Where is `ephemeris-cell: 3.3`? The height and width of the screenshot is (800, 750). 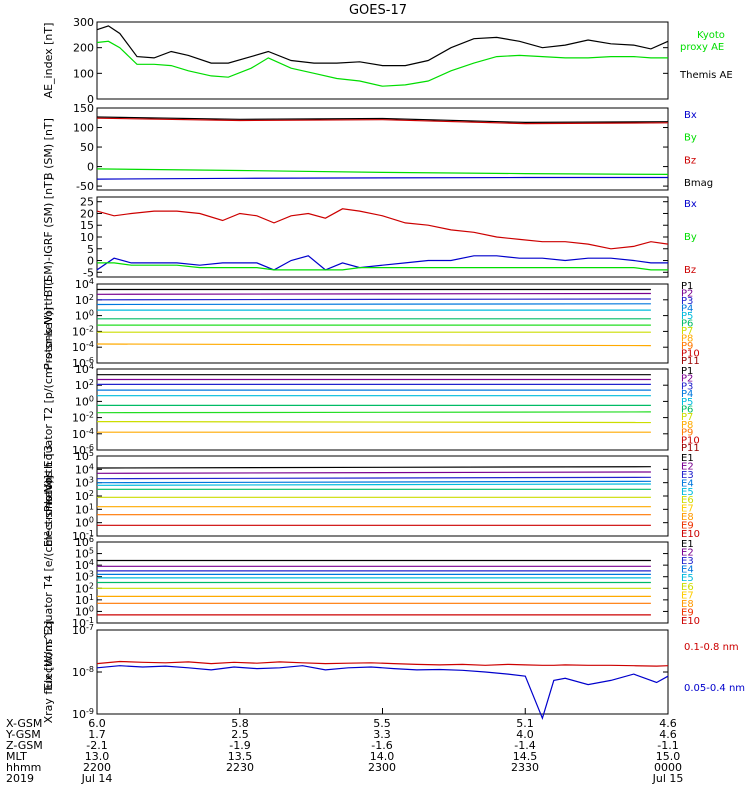 ephemeris-cell: 3.3 is located at coordinates (382, 734).